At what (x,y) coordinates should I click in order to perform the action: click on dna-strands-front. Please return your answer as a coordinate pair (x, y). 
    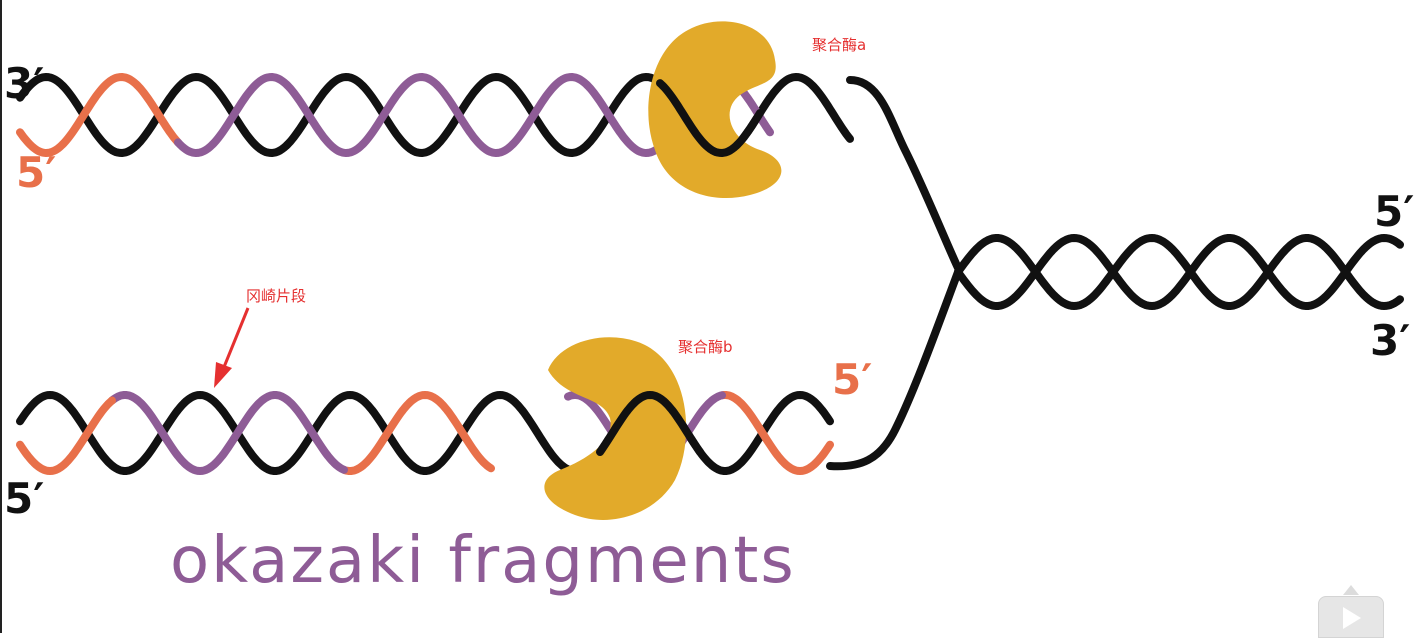
    Looking at the image, I should click on (680, 267).